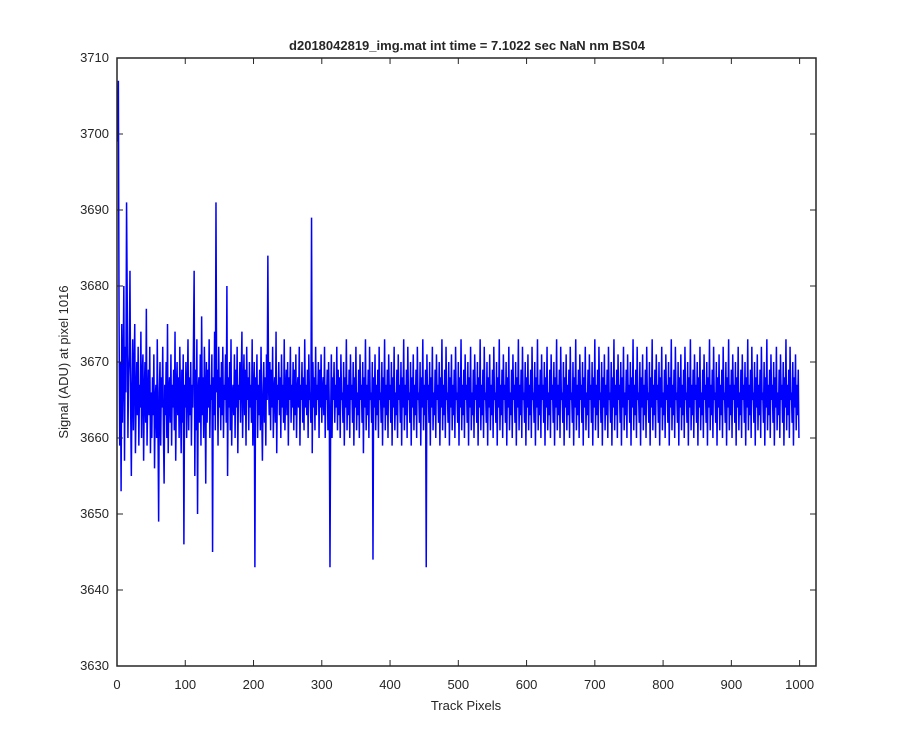 Image resolution: width=900 pixels, height=750 pixels. I want to click on y-tick-label: 3680, so click(94, 285).